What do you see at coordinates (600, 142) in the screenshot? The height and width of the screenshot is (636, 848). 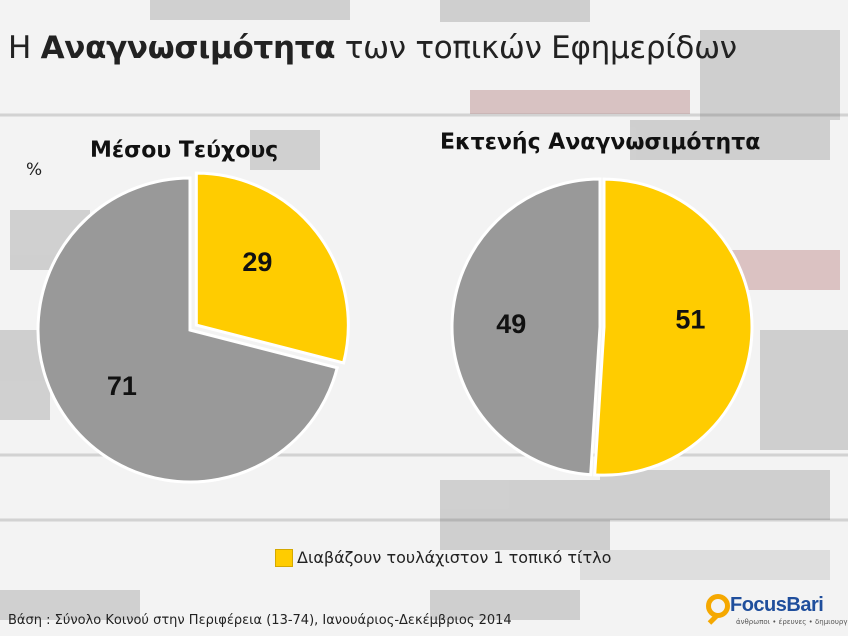 I see `chart-title-ektenis: Εκτενής Αναγνωσιμότητα` at bounding box center [600, 142].